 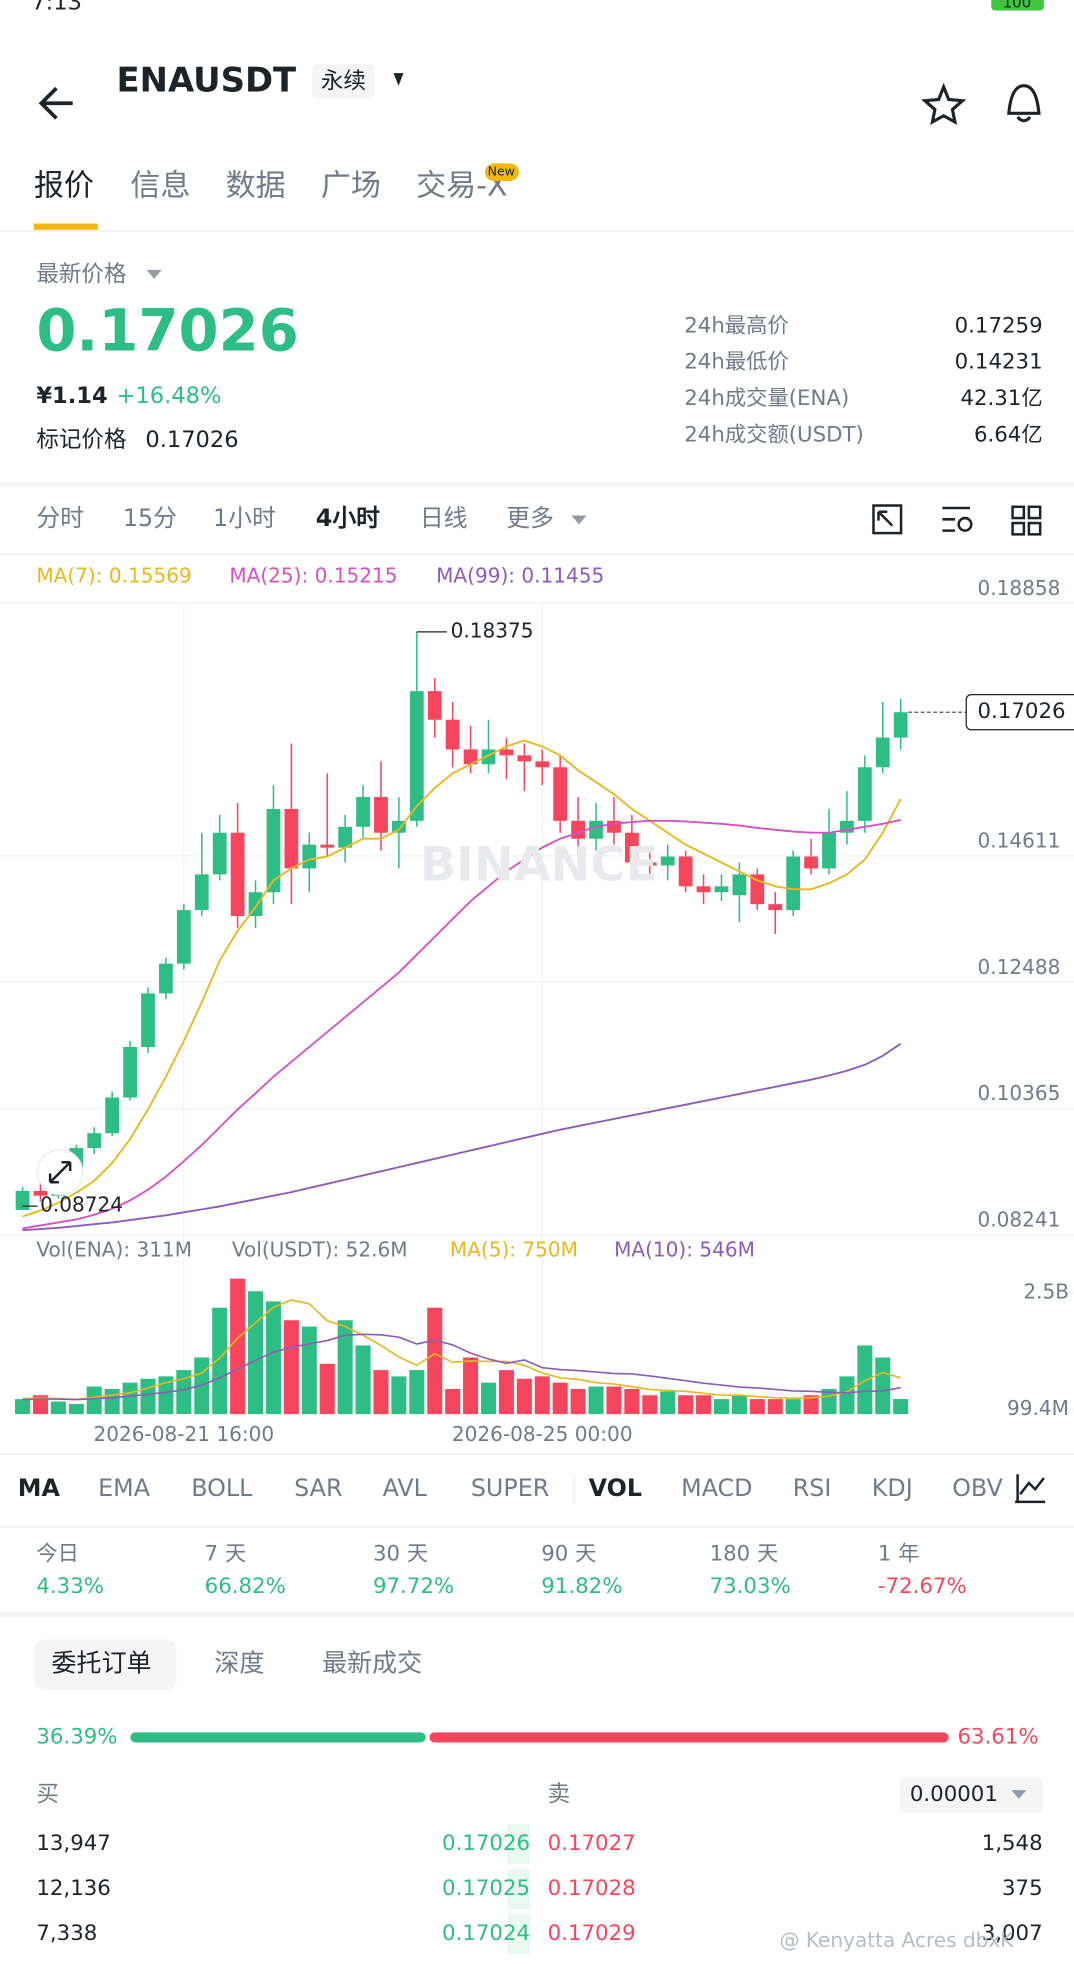 What do you see at coordinates (1019, 712) in the screenshot?
I see `last-price-box` at bounding box center [1019, 712].